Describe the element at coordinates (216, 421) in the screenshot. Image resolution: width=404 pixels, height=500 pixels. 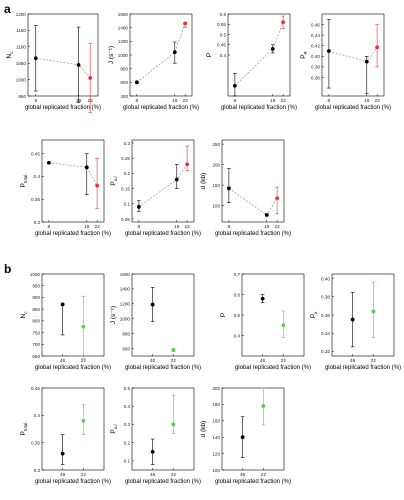
I see `y-tick-label: 160` at that location.